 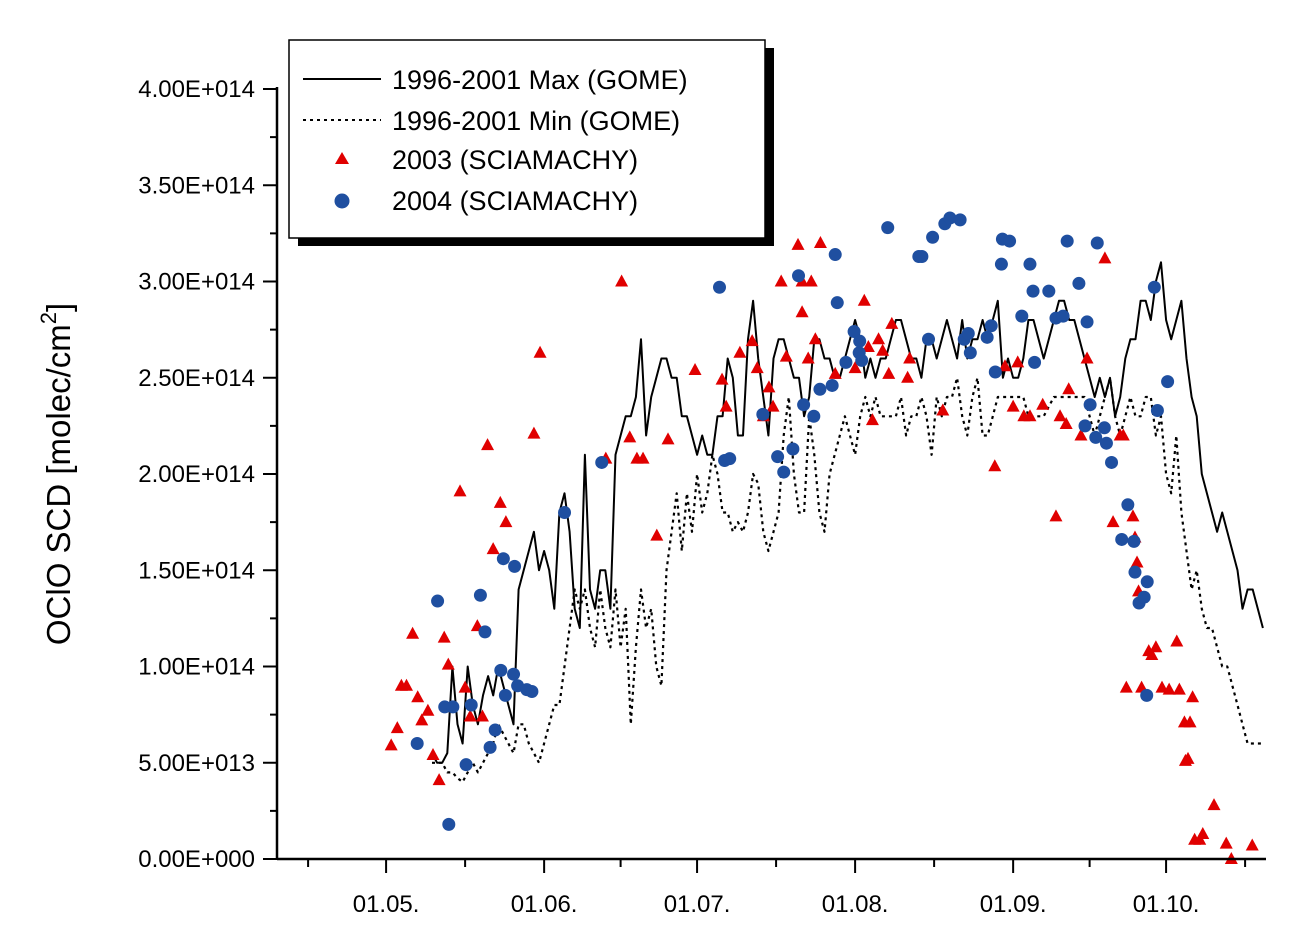 What do you see at coordinates (196, 763) in the screenshot?
I see `y-tick-label: 5.00E+013` at bounding box center [196, 763].